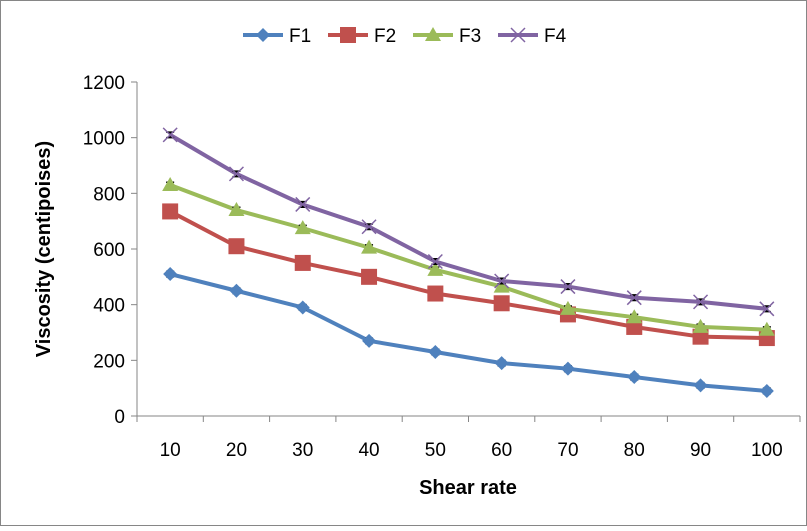 The width and height of the screenshot is (807, 531). What do you see at coordinates (109, 250) in the screenshot?
I see `y-tick-label: 600` at bounding box center [109, 250].